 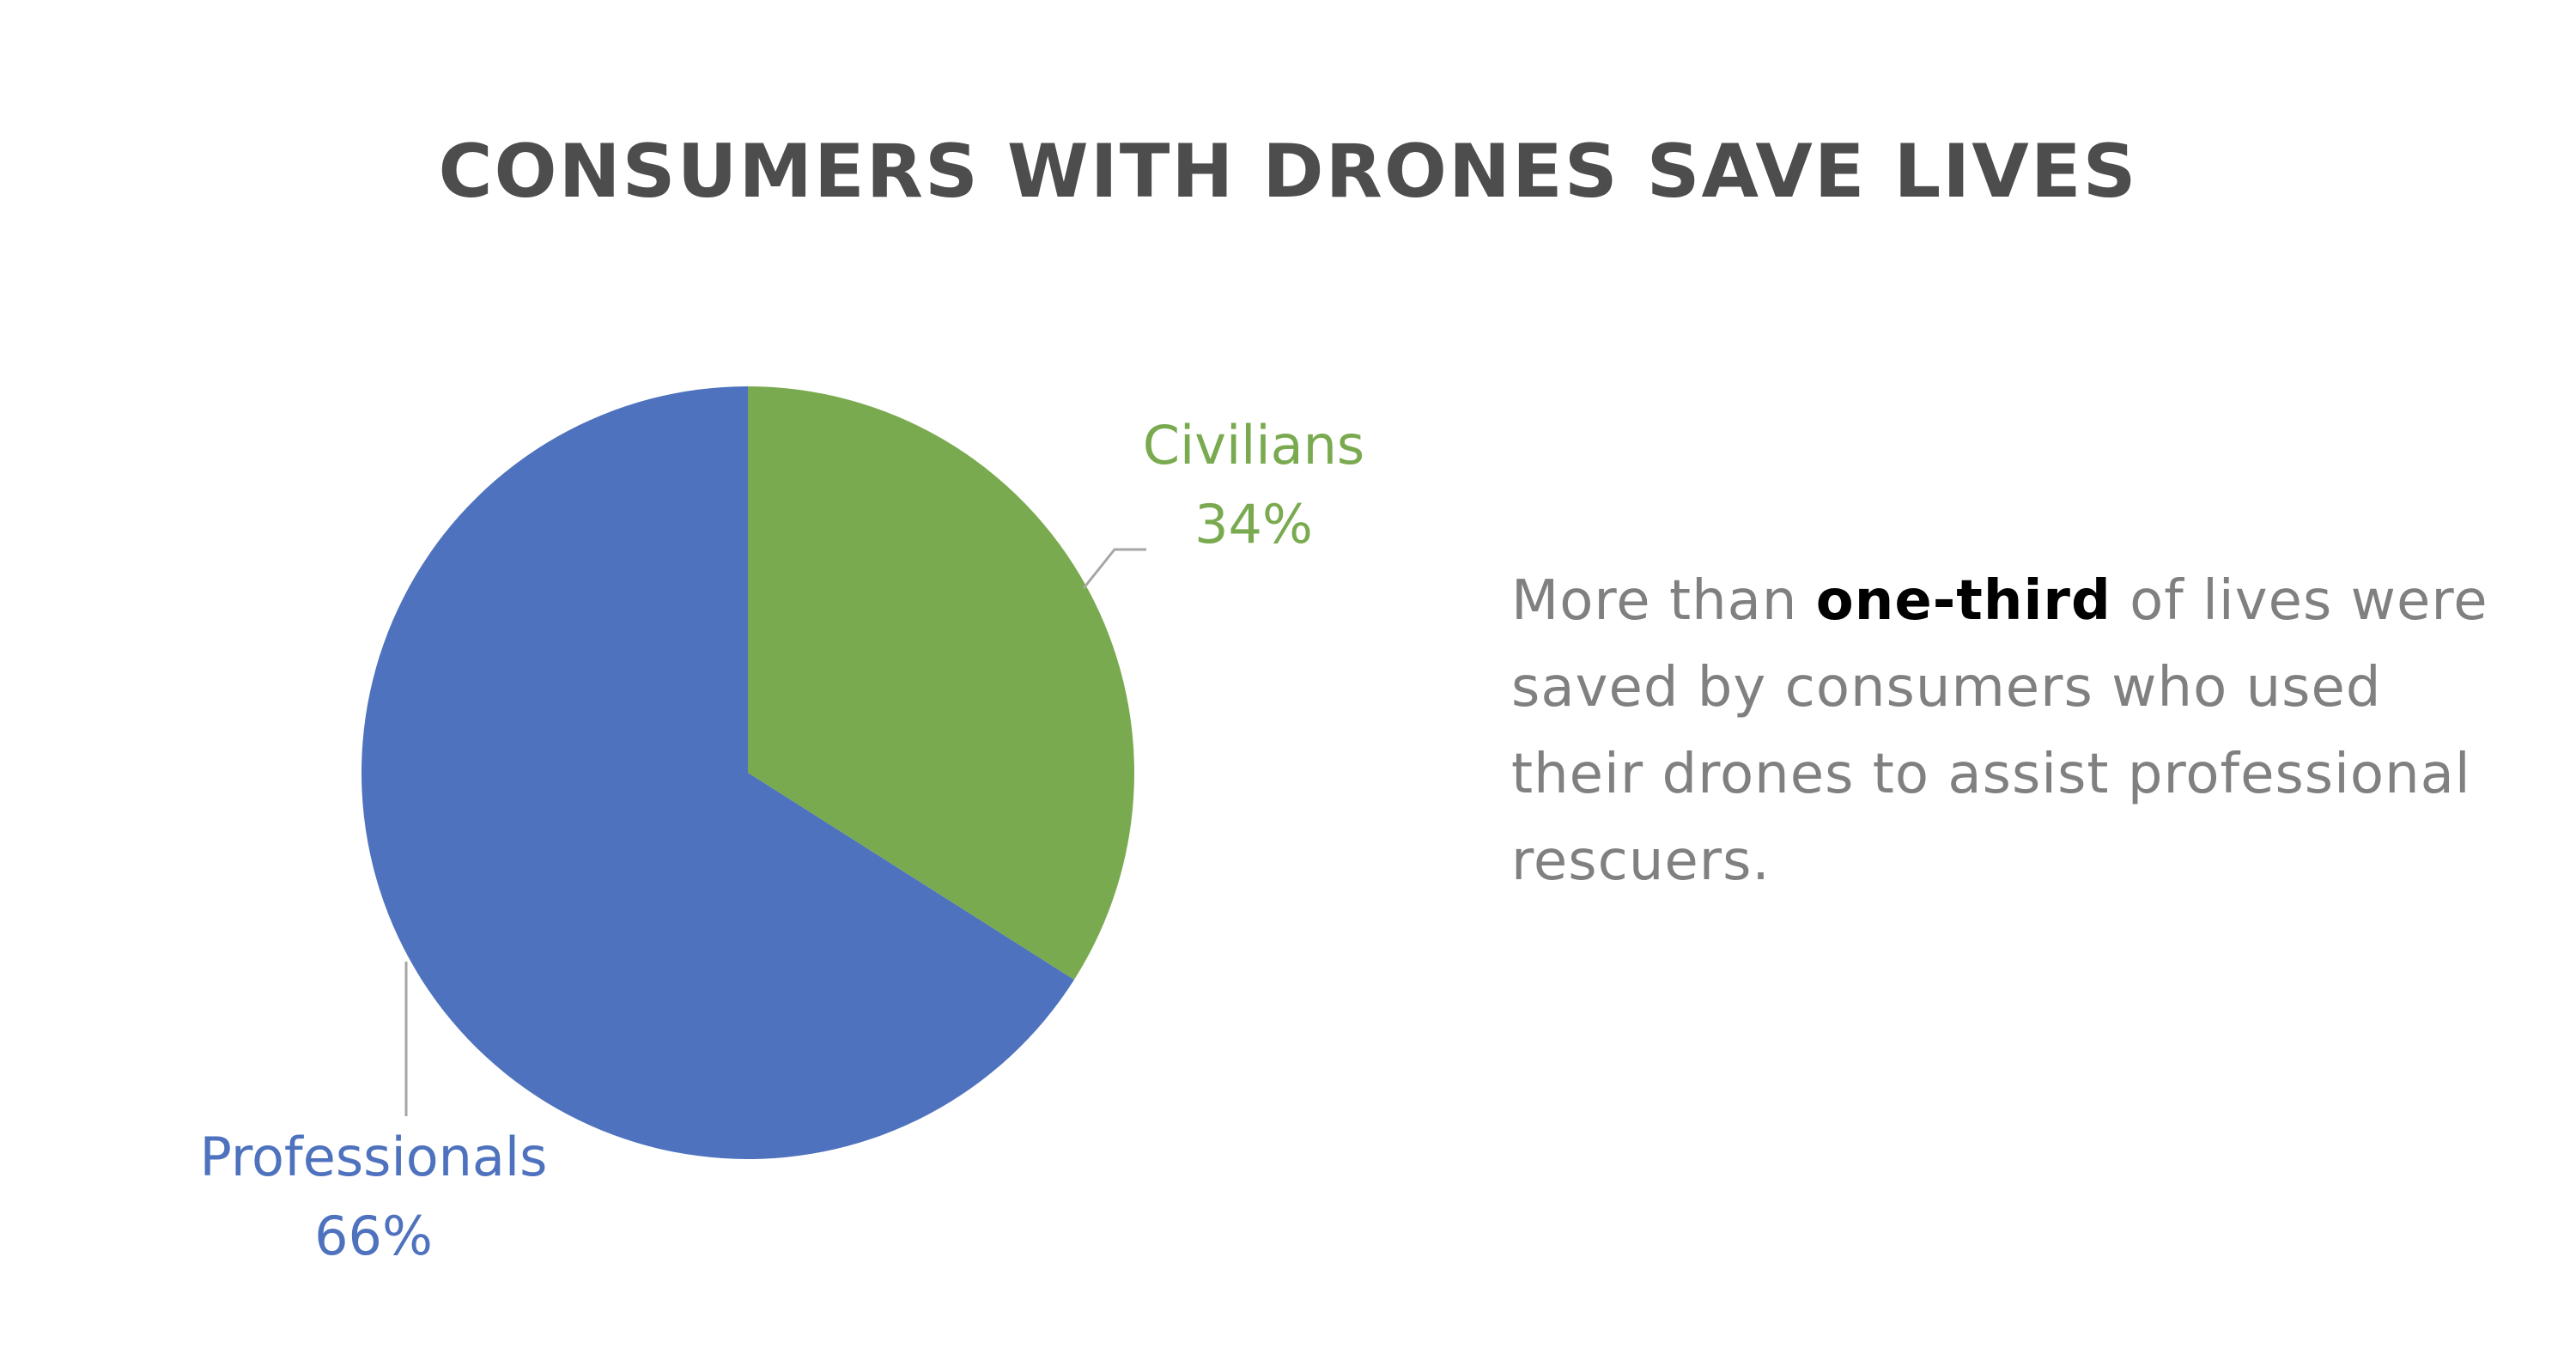 I want to click on slice-name-civilians: Civilians, so click(x=1254, y=446).